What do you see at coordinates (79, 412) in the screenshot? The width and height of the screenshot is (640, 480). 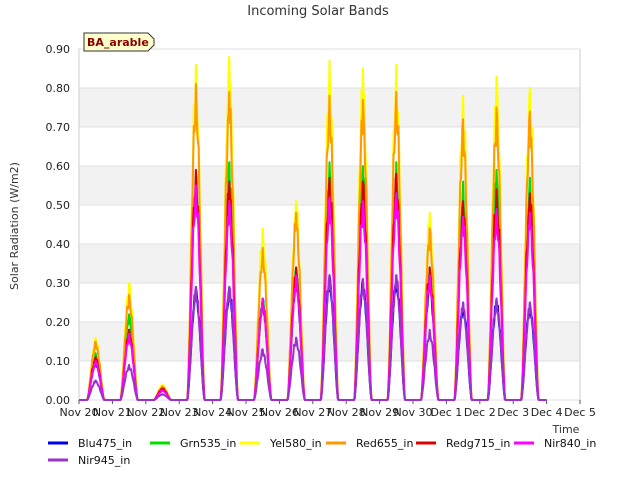 I see `x-tick-label: Nov 20` at bounding box center [79, 412].